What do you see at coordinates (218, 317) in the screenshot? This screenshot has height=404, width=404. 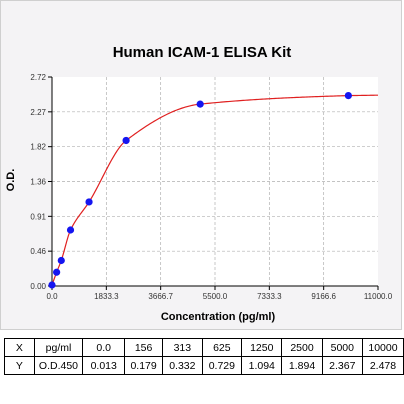 I see `x-axis-title: Concentration (pg/ml)` at bounding box center [218, 317].